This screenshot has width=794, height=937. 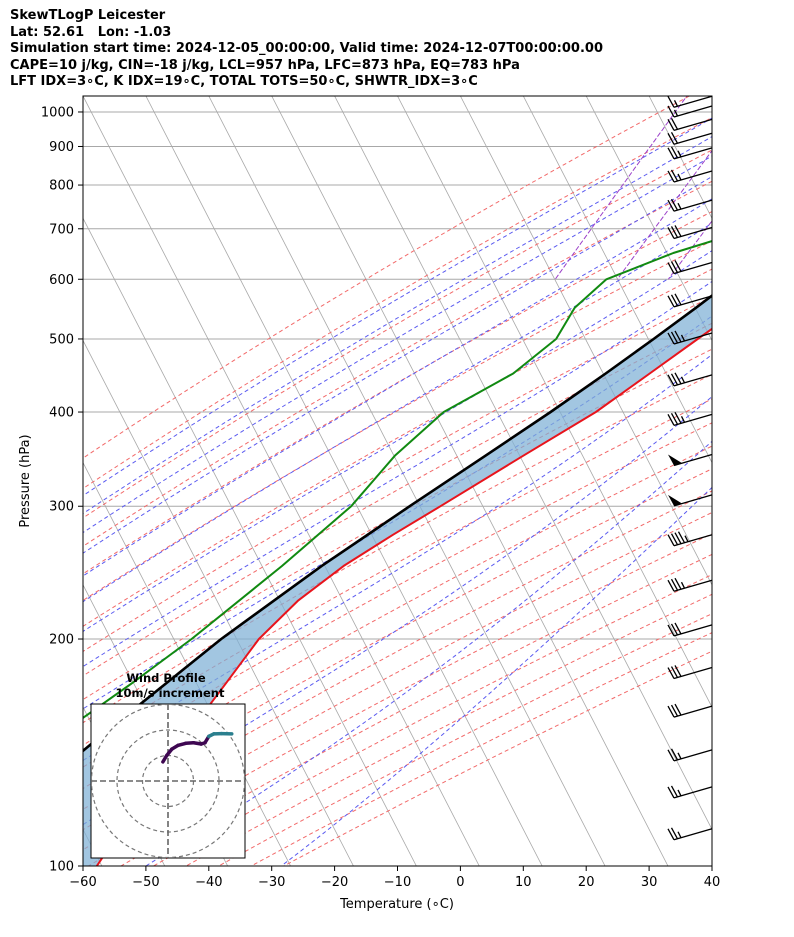 I want to click on x-tick-label: 0, so click(x=460, y=882).